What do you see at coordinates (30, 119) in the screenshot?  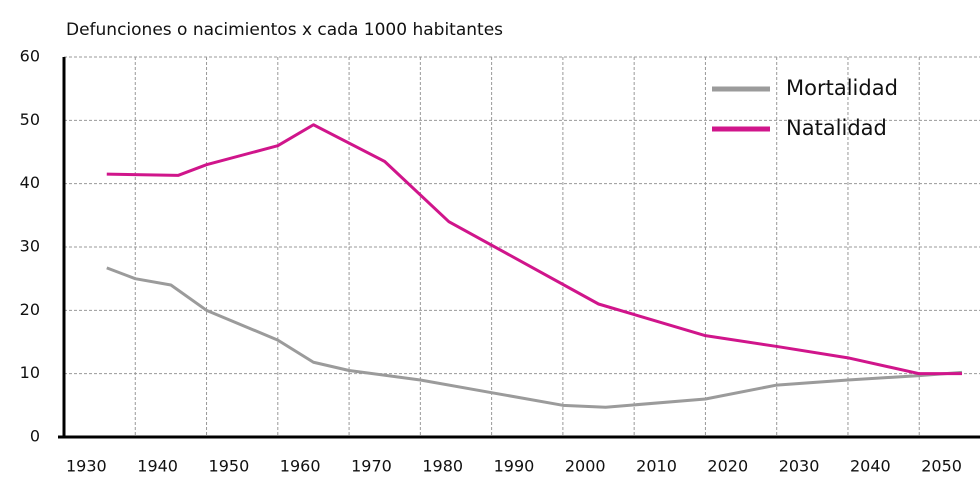 I see `y-tick-label: 50` at bounding box center [30, 119].